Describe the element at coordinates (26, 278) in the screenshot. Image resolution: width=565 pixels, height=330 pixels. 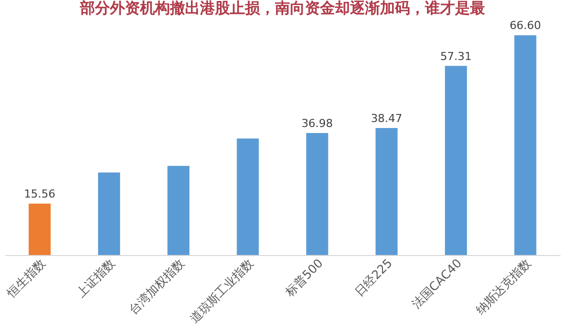
I see `x-tick-label: 恒生指数` at that location.